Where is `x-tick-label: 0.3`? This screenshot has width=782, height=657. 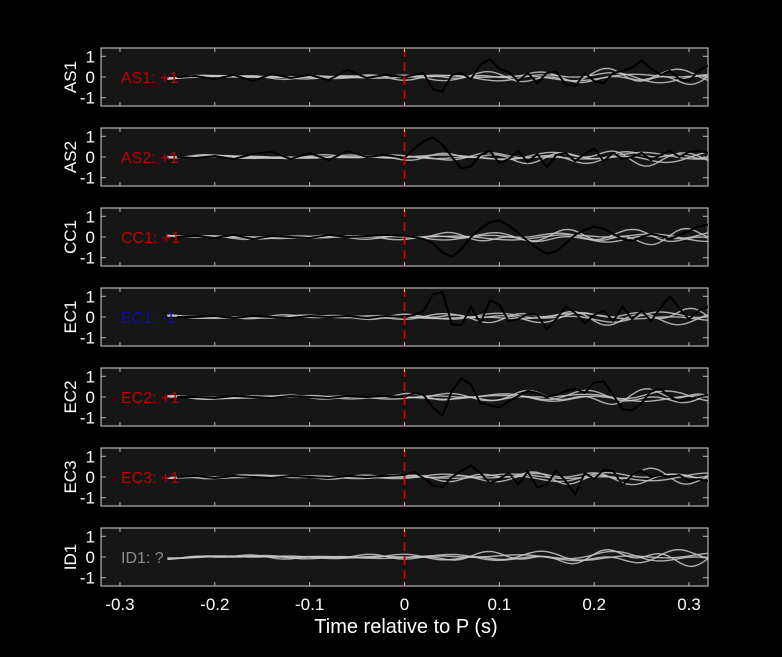
x-tick-label: 0.3 is located at coordinates (689, 604).